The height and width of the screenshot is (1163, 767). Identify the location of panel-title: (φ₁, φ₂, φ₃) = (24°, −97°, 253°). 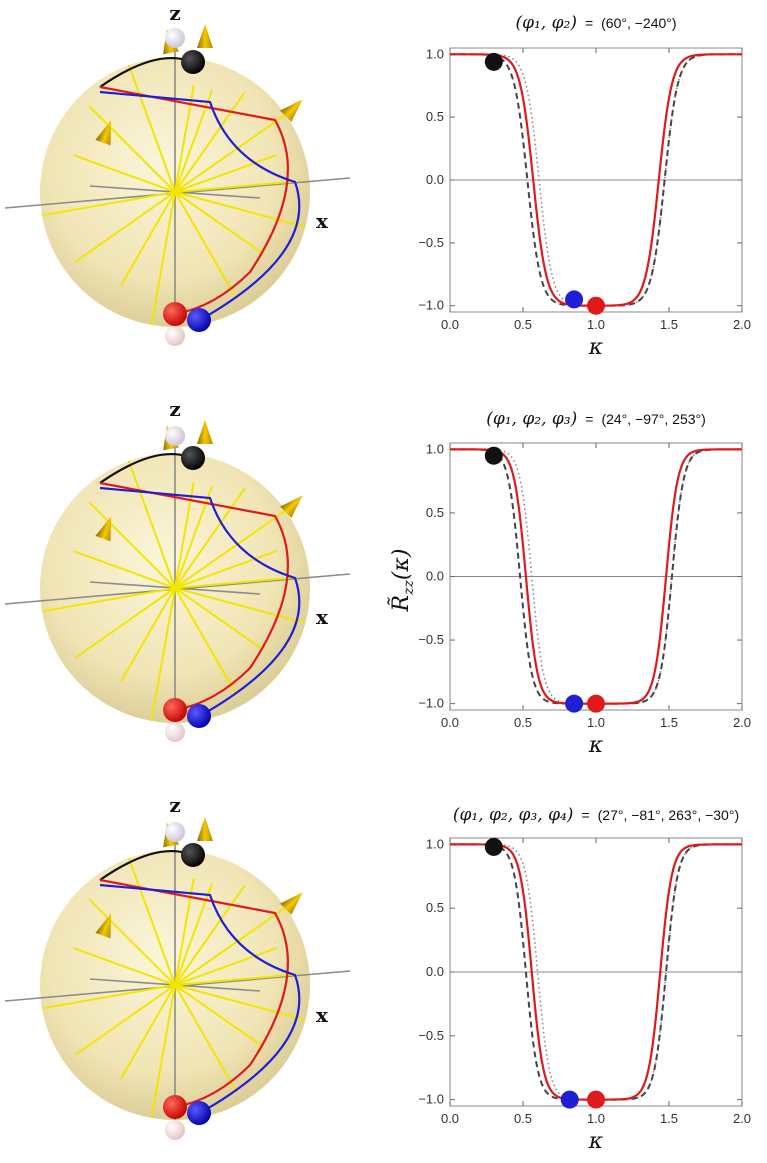
(596, 419).